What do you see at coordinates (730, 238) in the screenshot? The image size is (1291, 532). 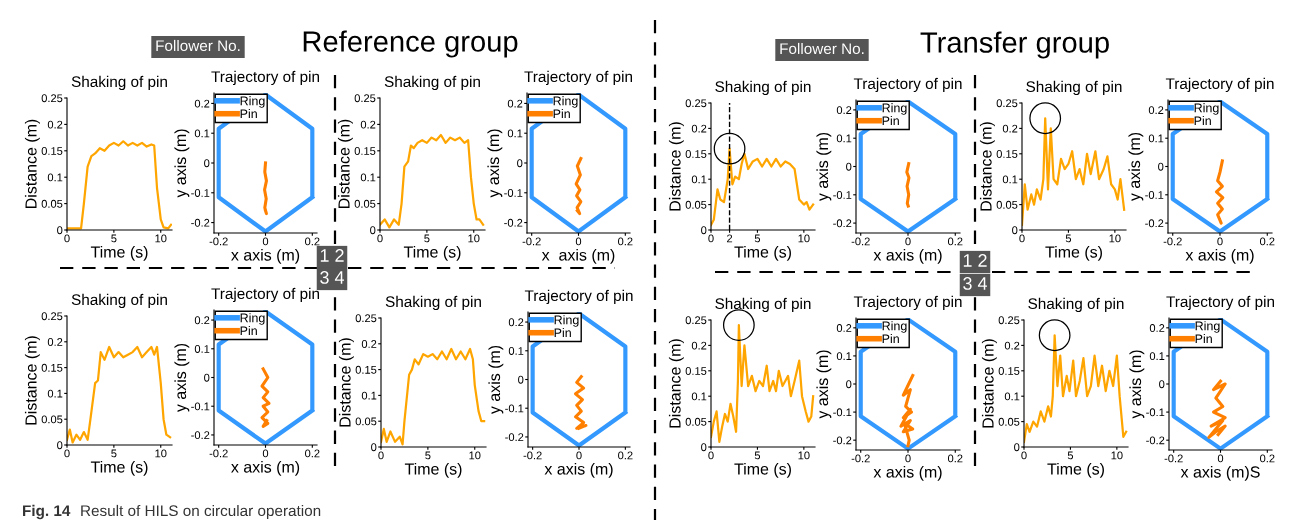 I see `x-tick-label: 2` at bounding box center [730, 238].